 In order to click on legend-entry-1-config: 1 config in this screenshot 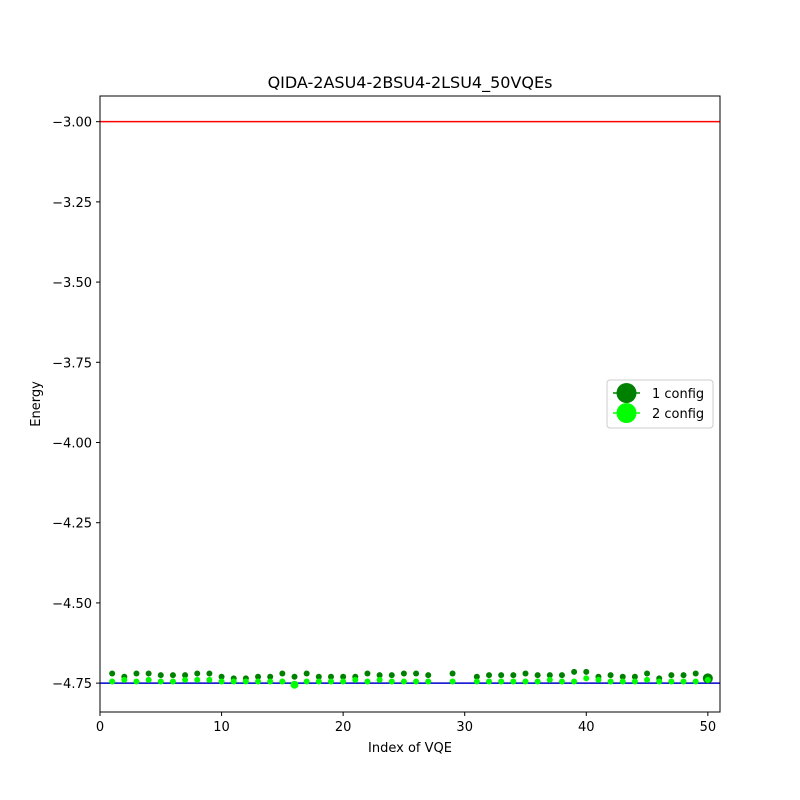, I will do `click(658, 393)`.